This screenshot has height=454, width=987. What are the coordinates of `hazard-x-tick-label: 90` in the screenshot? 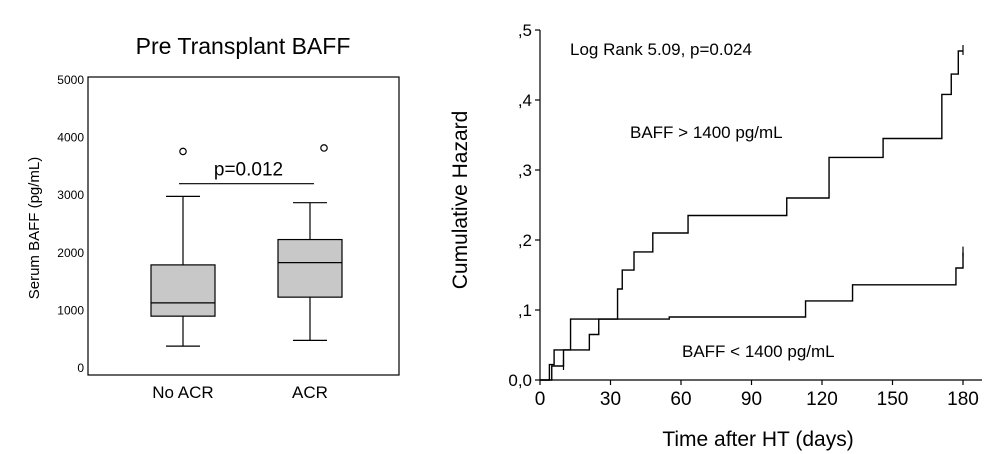 It's located at (751, 399).